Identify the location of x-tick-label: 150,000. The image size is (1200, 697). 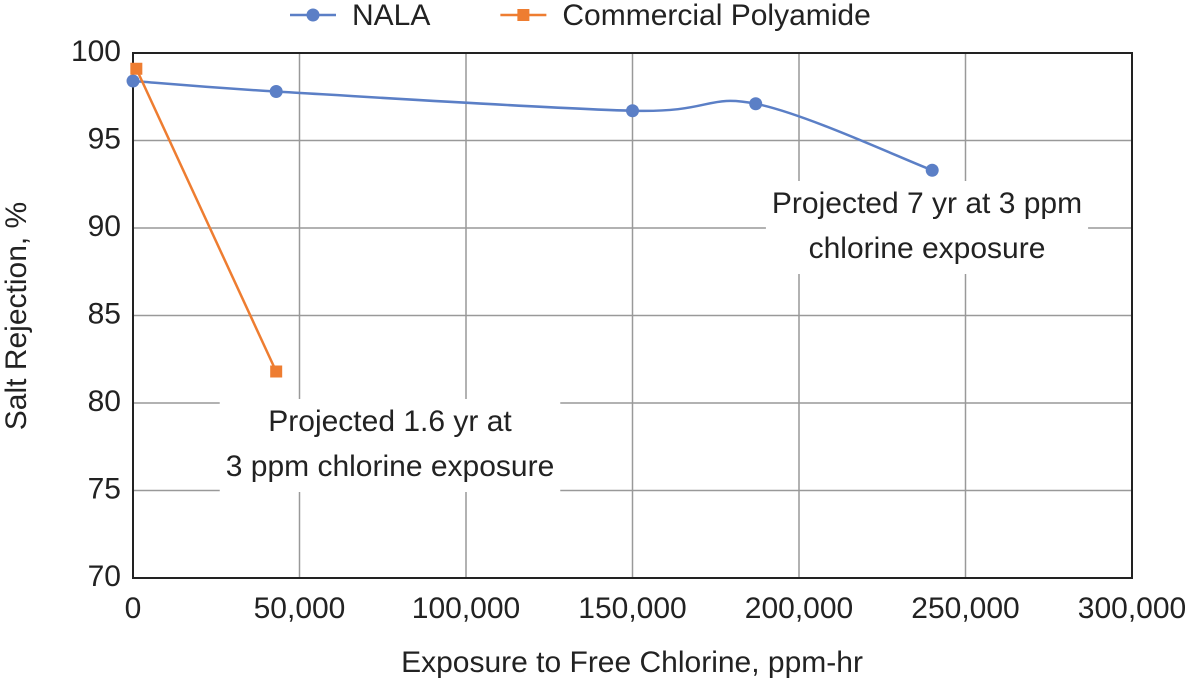
(632, 608).